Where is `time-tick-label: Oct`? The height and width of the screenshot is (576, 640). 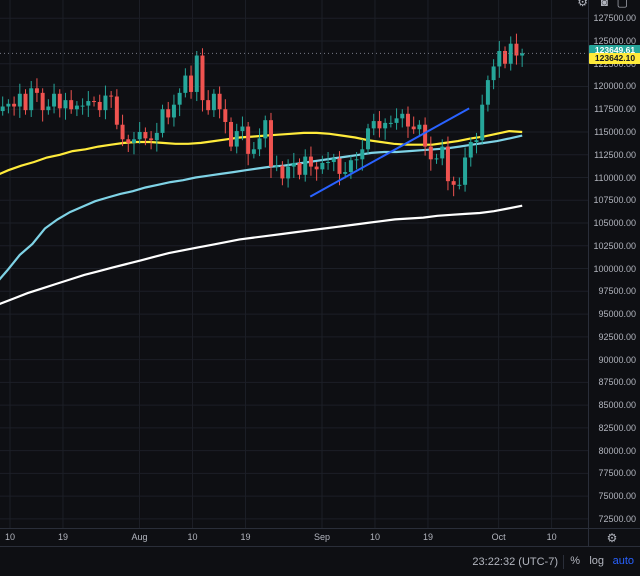 time-tick-label: Oct is located at coordinates (498, 537).